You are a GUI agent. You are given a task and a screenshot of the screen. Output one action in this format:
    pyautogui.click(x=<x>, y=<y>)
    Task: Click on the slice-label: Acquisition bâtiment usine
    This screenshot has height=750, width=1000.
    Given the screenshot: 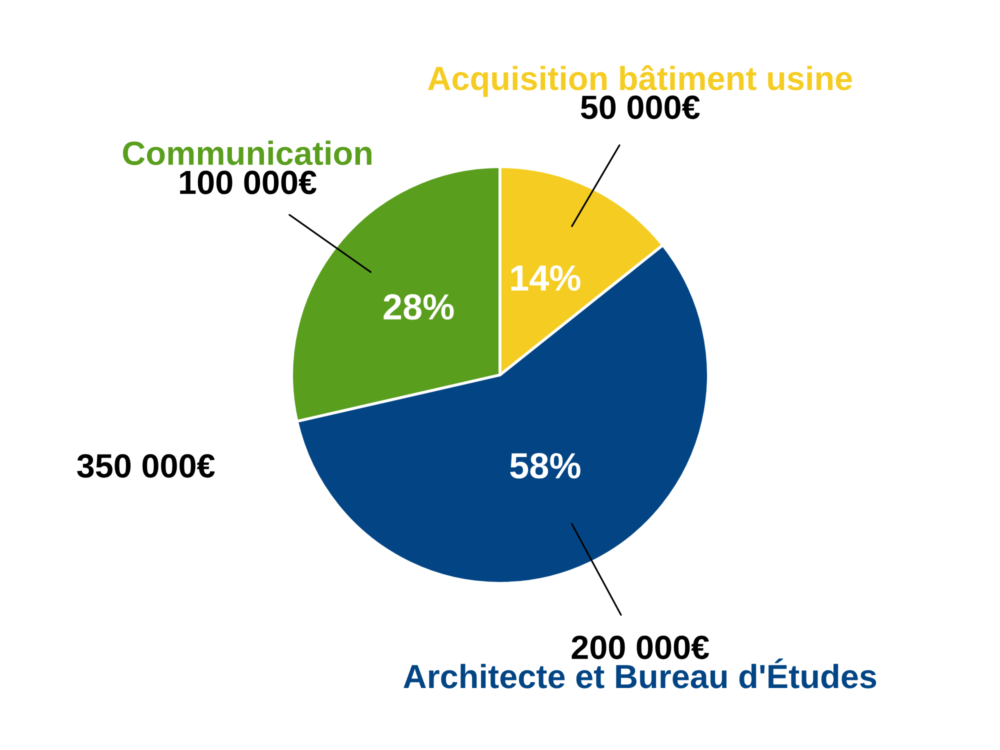 What is the action you would take?
    pyautogui.click(x=640, y=81)
    